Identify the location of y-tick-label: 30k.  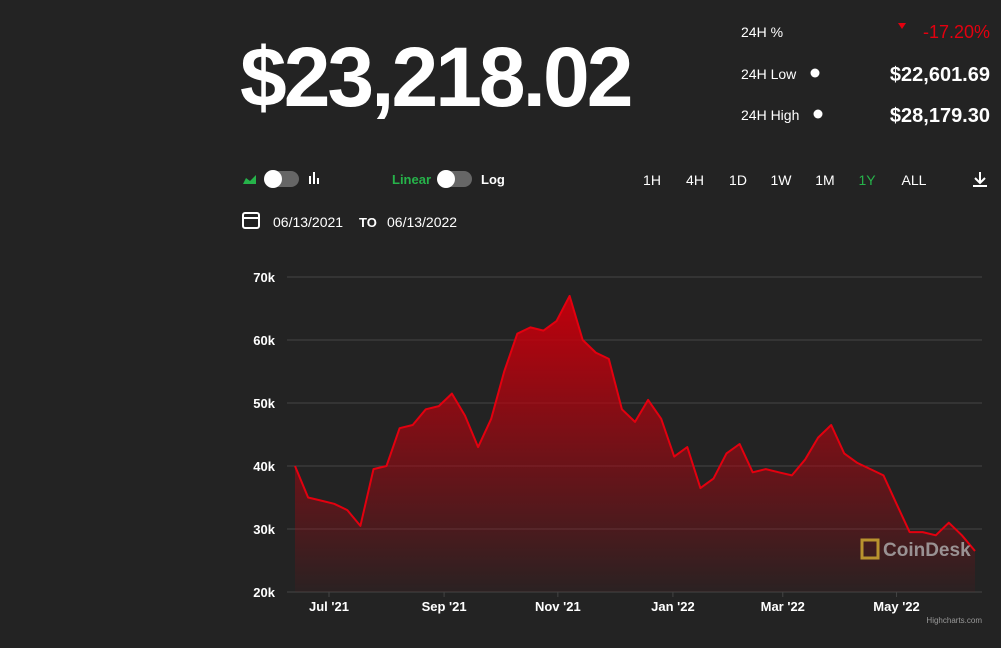
(264, 529).